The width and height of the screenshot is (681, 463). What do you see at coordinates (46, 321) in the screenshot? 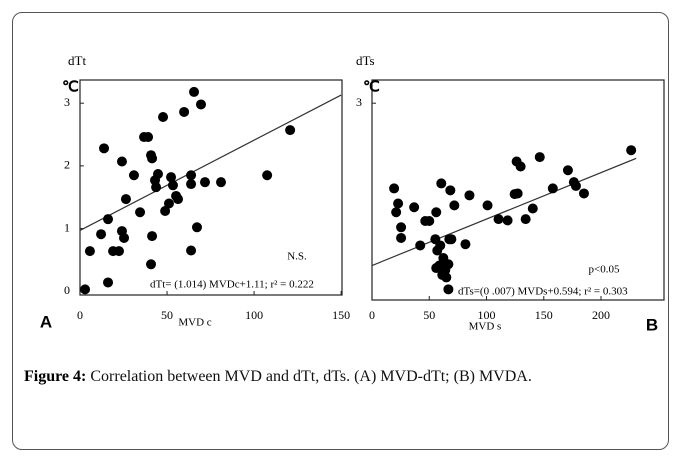
I see `panel-label: A` at bounding box center [46, 321].